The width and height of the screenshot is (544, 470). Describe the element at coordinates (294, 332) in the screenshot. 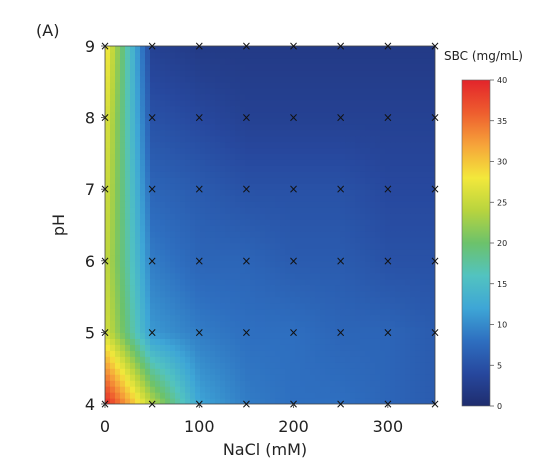

I see `sample-marker: ×` at that location.